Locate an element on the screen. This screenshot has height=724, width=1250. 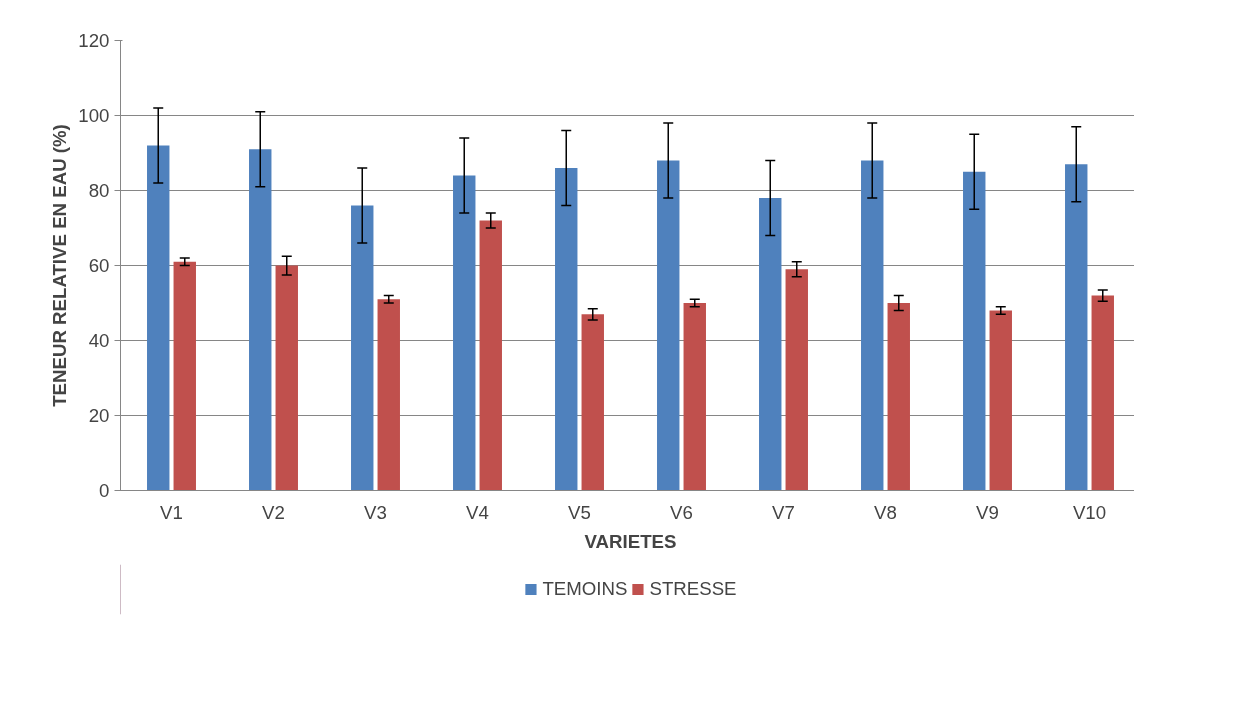
x-tick-label: V2 is located at coordinates (273, 512).